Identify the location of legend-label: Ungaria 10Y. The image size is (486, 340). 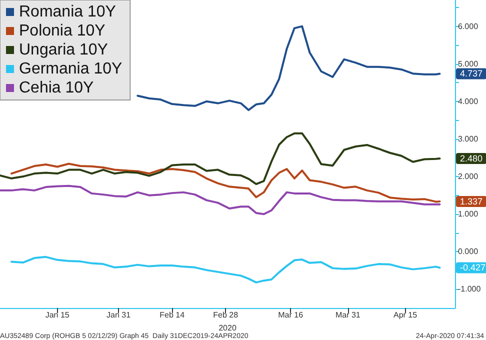
(63, 50).